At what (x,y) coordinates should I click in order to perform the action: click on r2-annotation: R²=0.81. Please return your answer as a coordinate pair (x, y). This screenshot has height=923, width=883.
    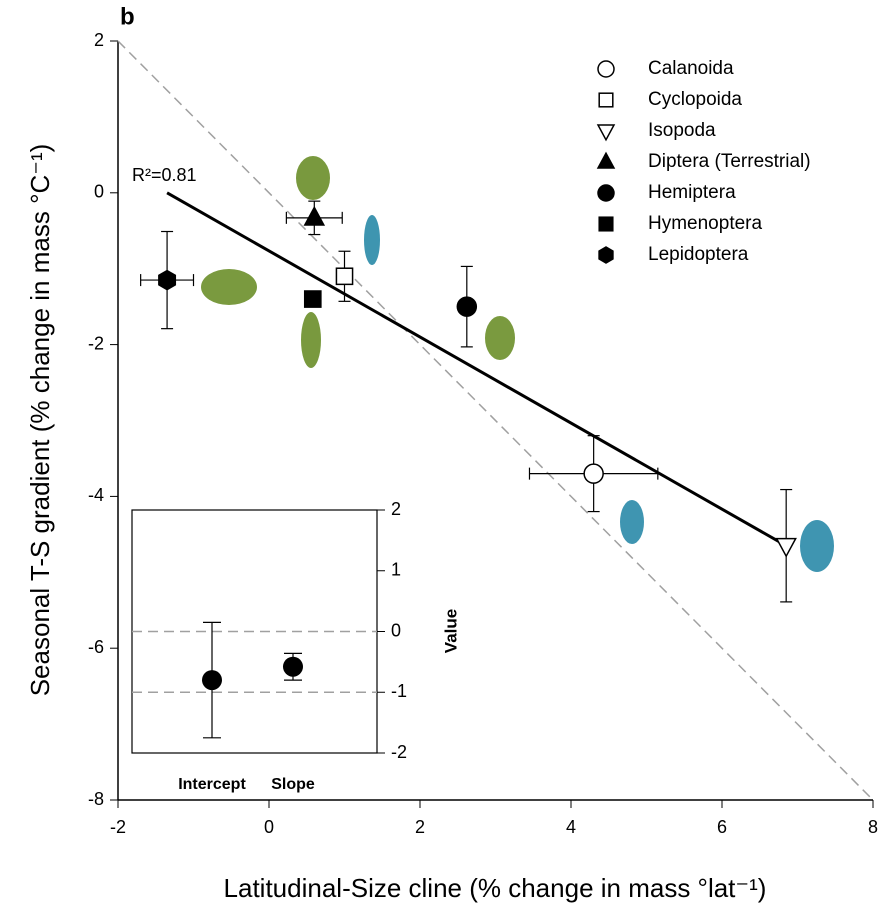
    Looking at the image, I should click on (164, 175).